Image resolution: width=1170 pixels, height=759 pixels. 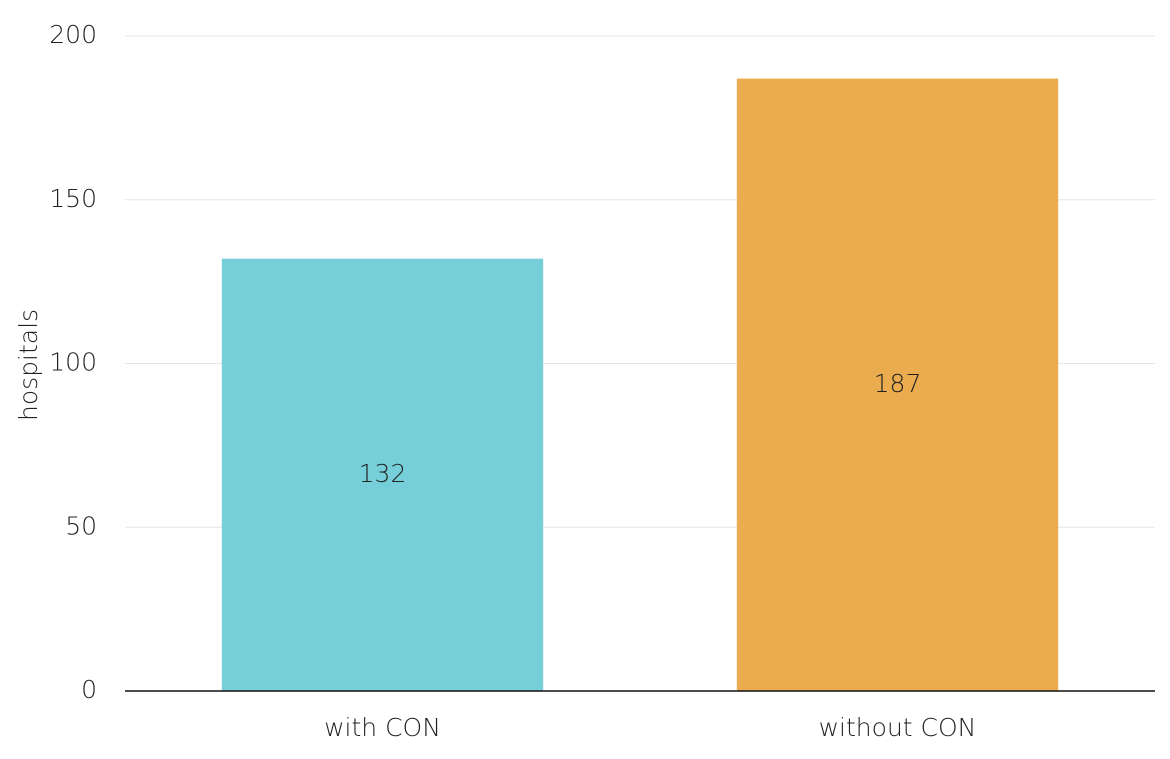 I want to click on y-tick-label: 200, so click(x=73, y=34).